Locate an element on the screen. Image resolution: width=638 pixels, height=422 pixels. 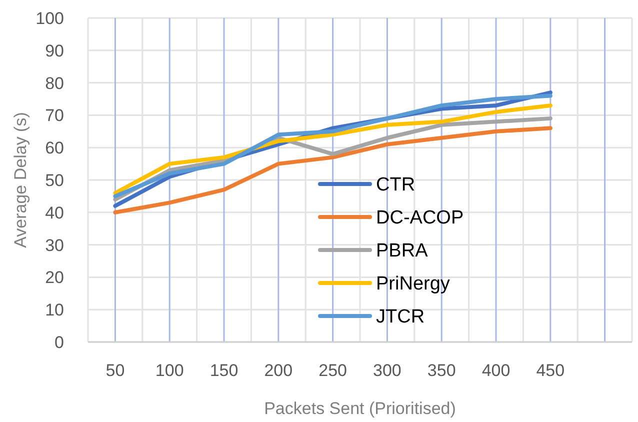
y-tick-label: 60 is located at coordinates (54, 148).